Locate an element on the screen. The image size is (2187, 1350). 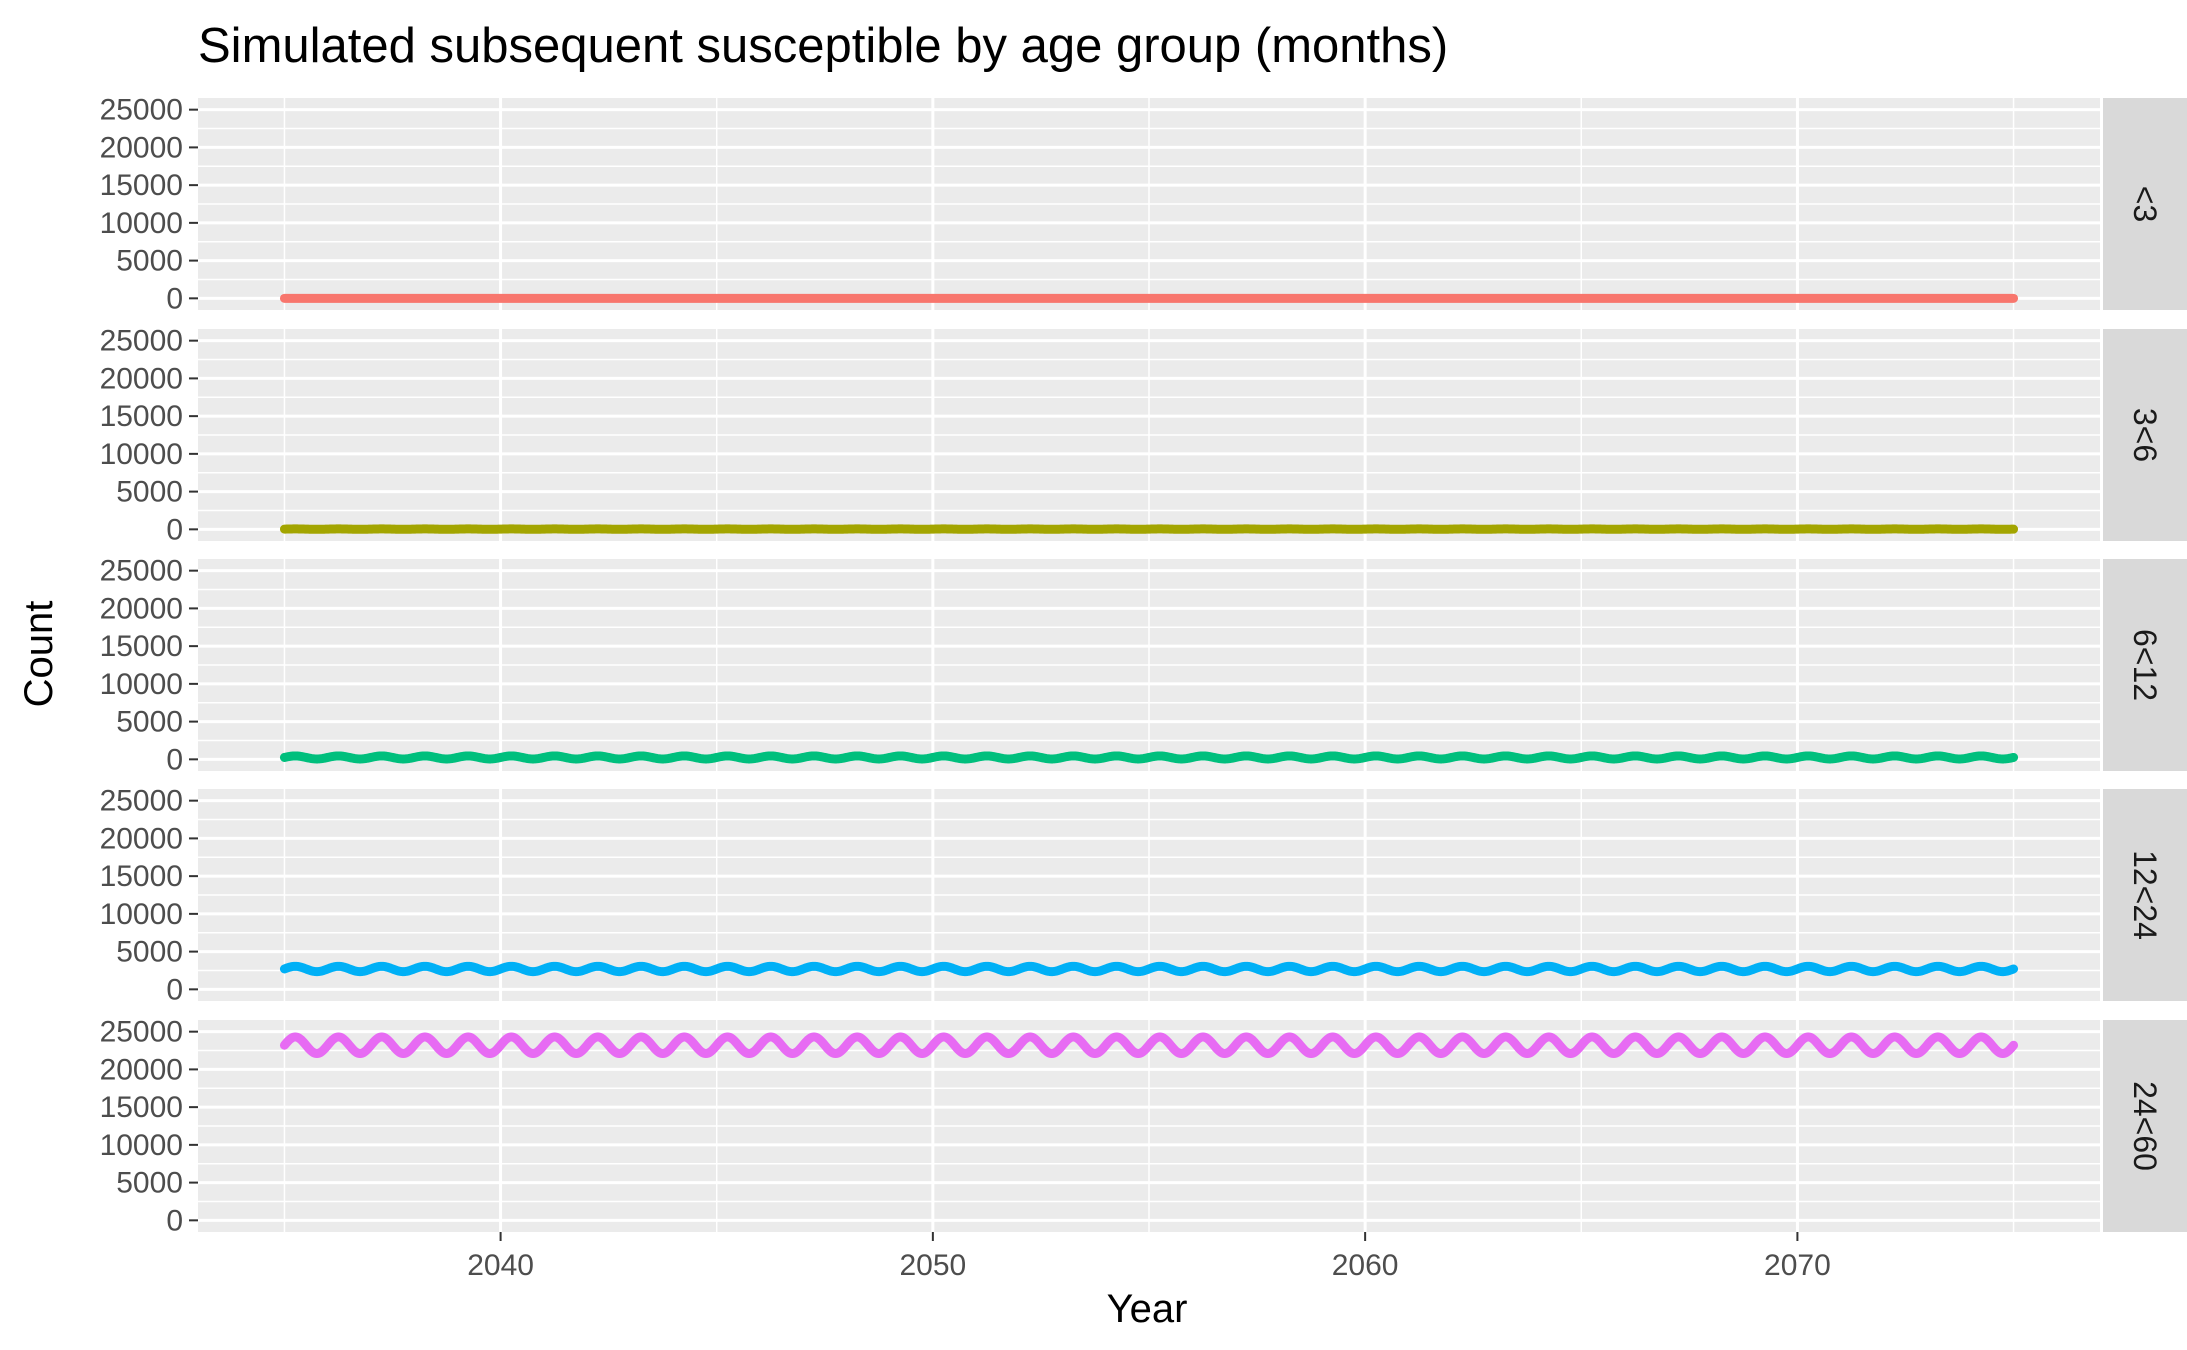
facet-strip-label: 24<60 is located at coordinates (2145, 1126).